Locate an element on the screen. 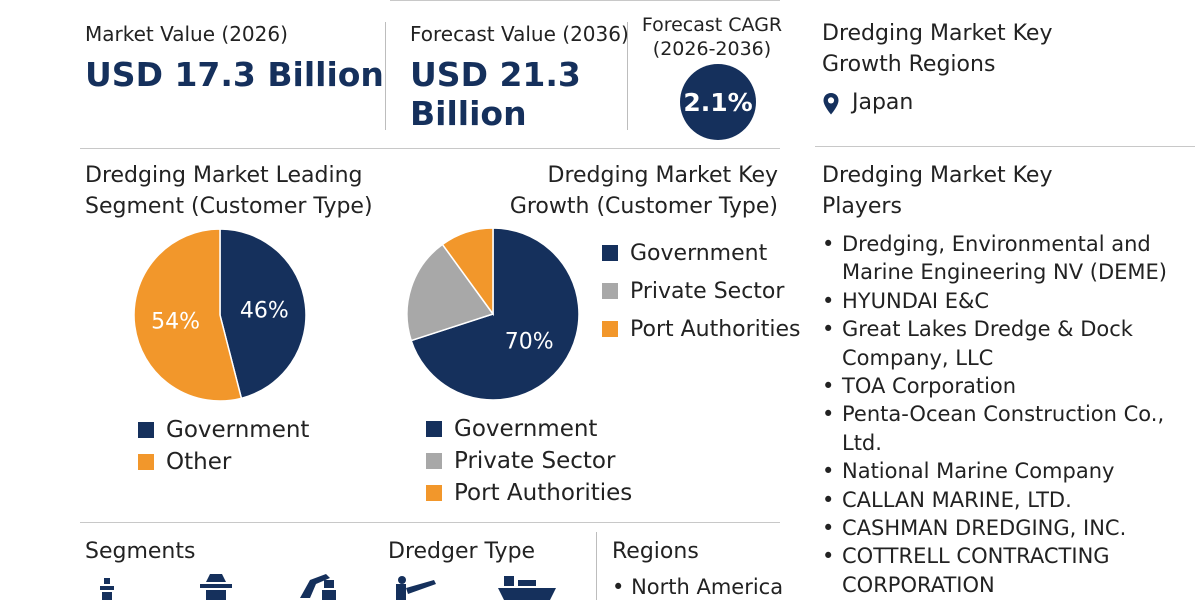 The height and width of the screenshot is (600, 1200). chart2-legend-right-item-port: Port Authorities is located at coordinates (701, 329).